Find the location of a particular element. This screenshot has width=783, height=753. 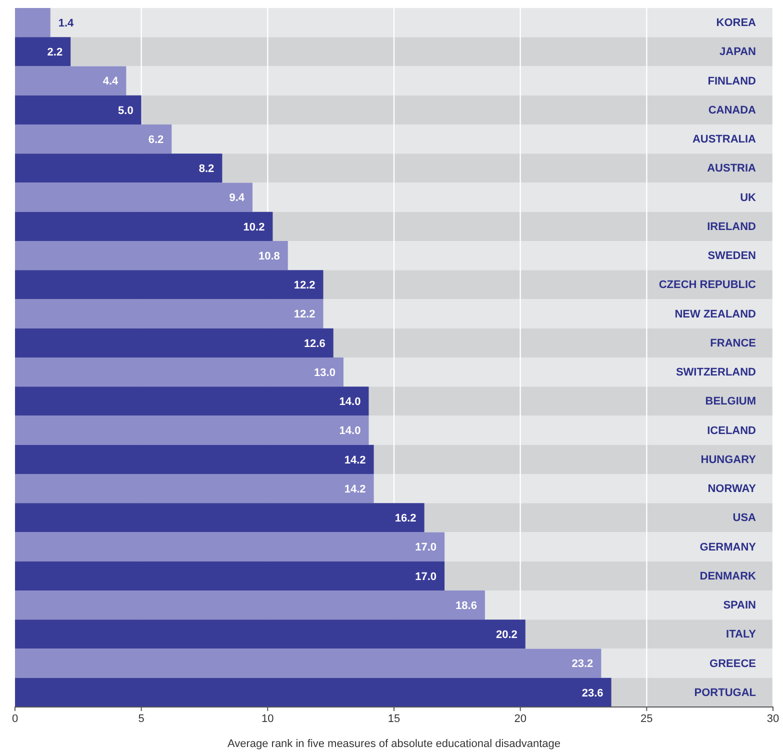

y-tick-label: SPAIN is located at coordinates (739, 606).